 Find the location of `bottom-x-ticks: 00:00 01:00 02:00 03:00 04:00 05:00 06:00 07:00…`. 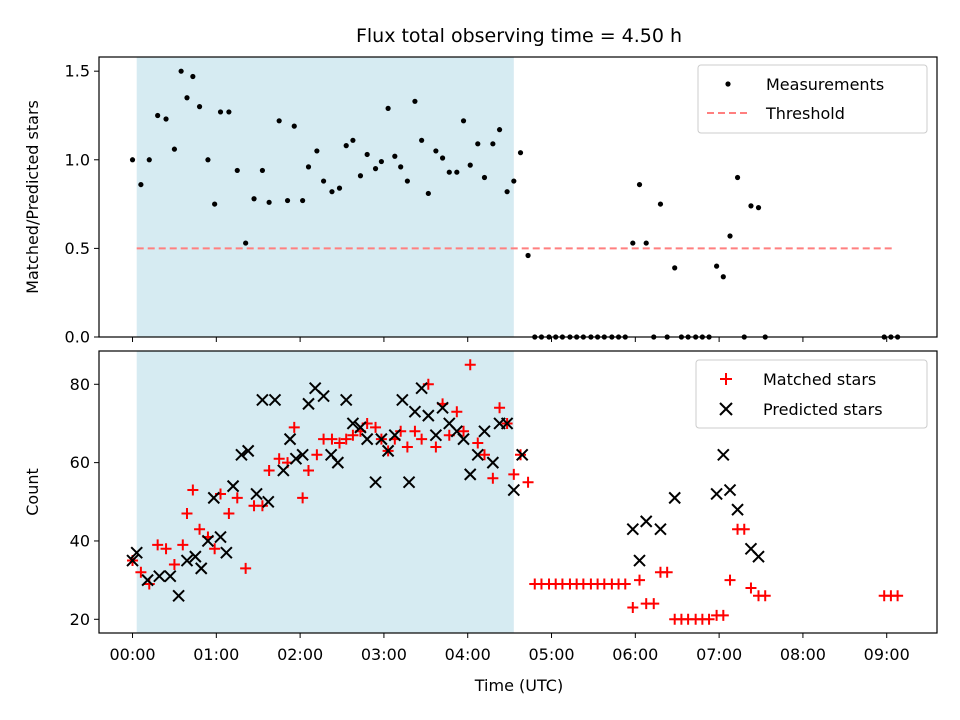

bottom-x-ticks: 00:00 01:00 02:00 03:00 04:00 05:00 06:00 07:00… is located at coordinates (509, 648).